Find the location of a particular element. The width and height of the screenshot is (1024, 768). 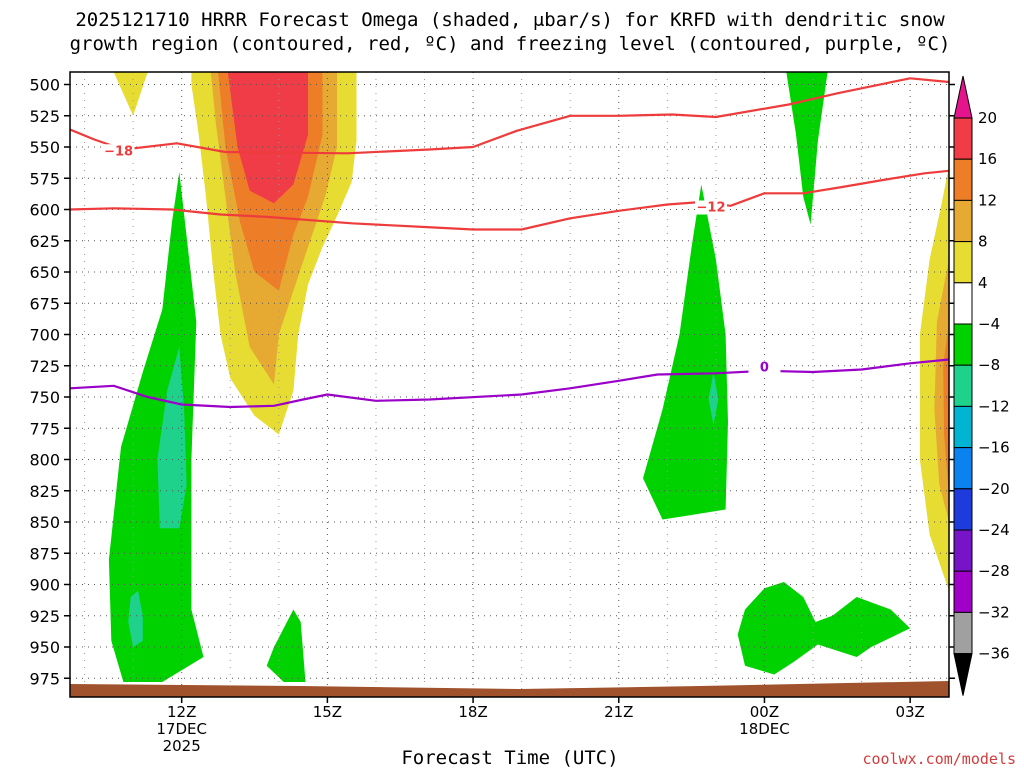

x-tick-label-18Z: 18Z is located at coordinates (472, 712).